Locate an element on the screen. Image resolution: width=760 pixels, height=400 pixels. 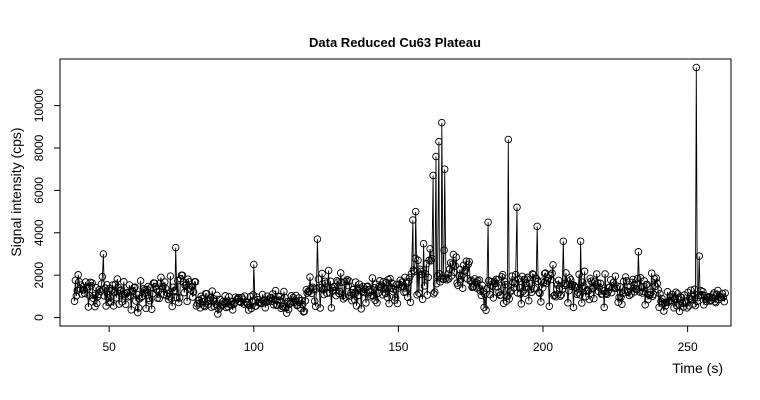
y-tick-label: 8000 is located at coordinates (39, 147).